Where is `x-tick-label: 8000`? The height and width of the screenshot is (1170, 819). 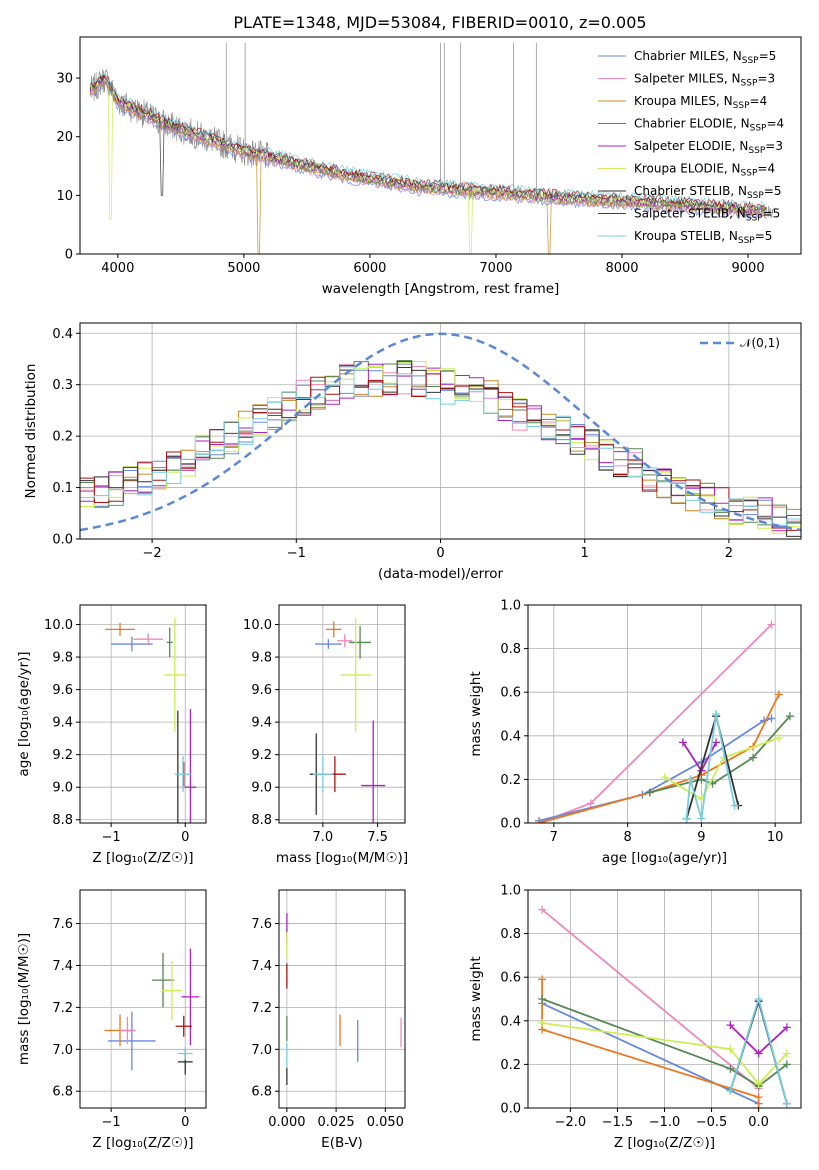 x-tick-label: 8000 is located at coordinates (621, 268).